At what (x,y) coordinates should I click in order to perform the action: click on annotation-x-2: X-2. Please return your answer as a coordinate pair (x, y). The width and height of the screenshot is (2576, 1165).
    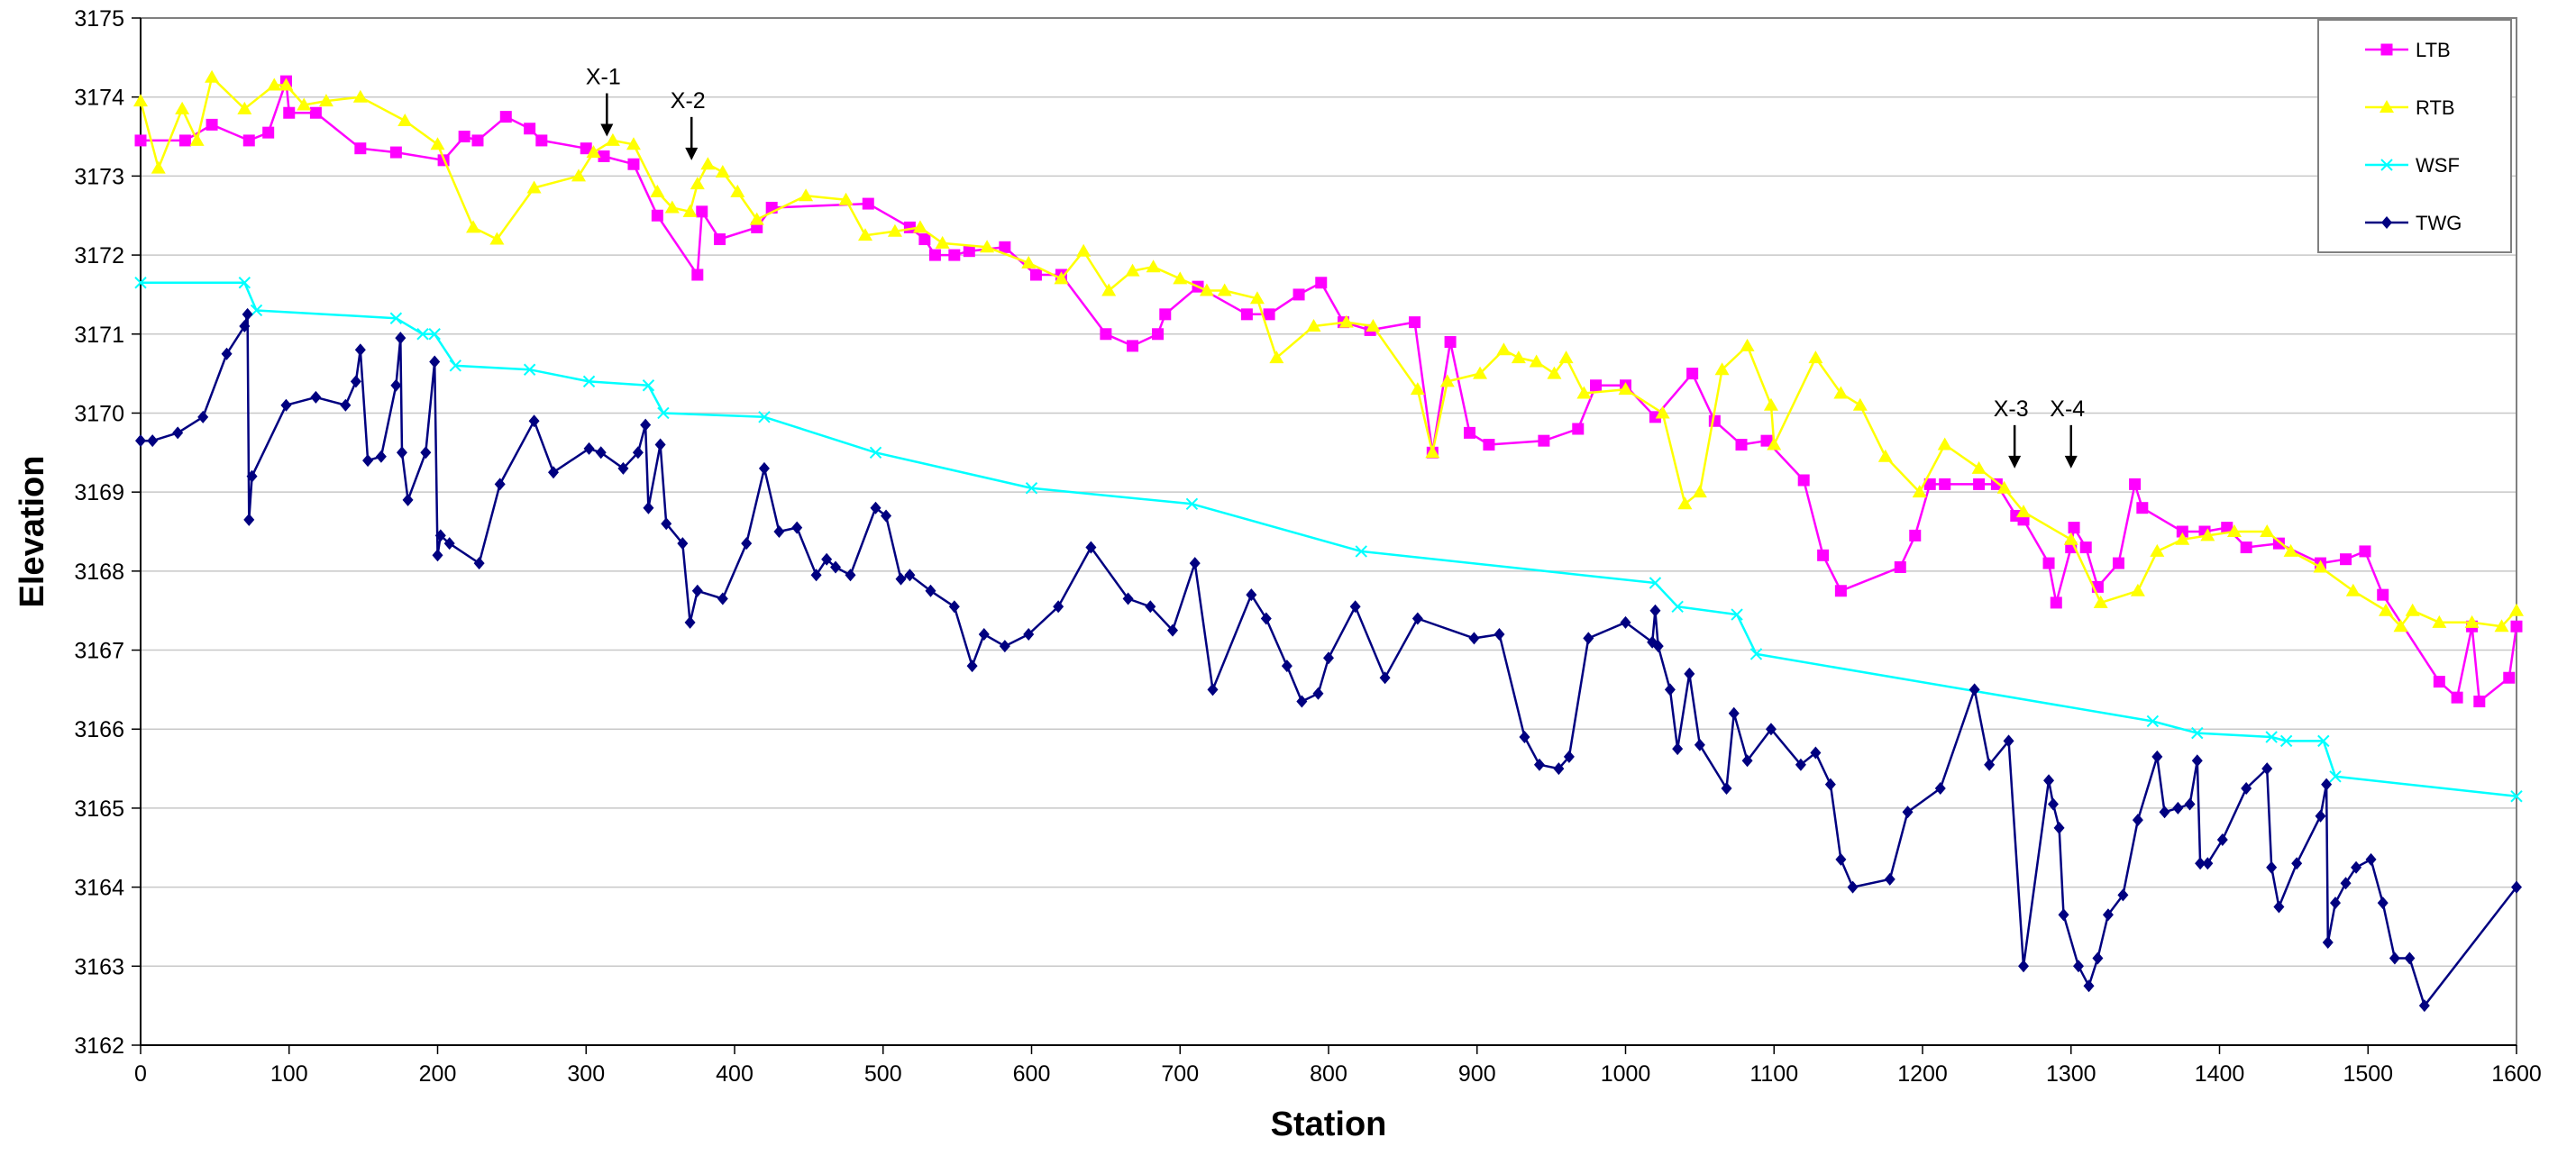
    Looking at the image, I should click on (688, 124).